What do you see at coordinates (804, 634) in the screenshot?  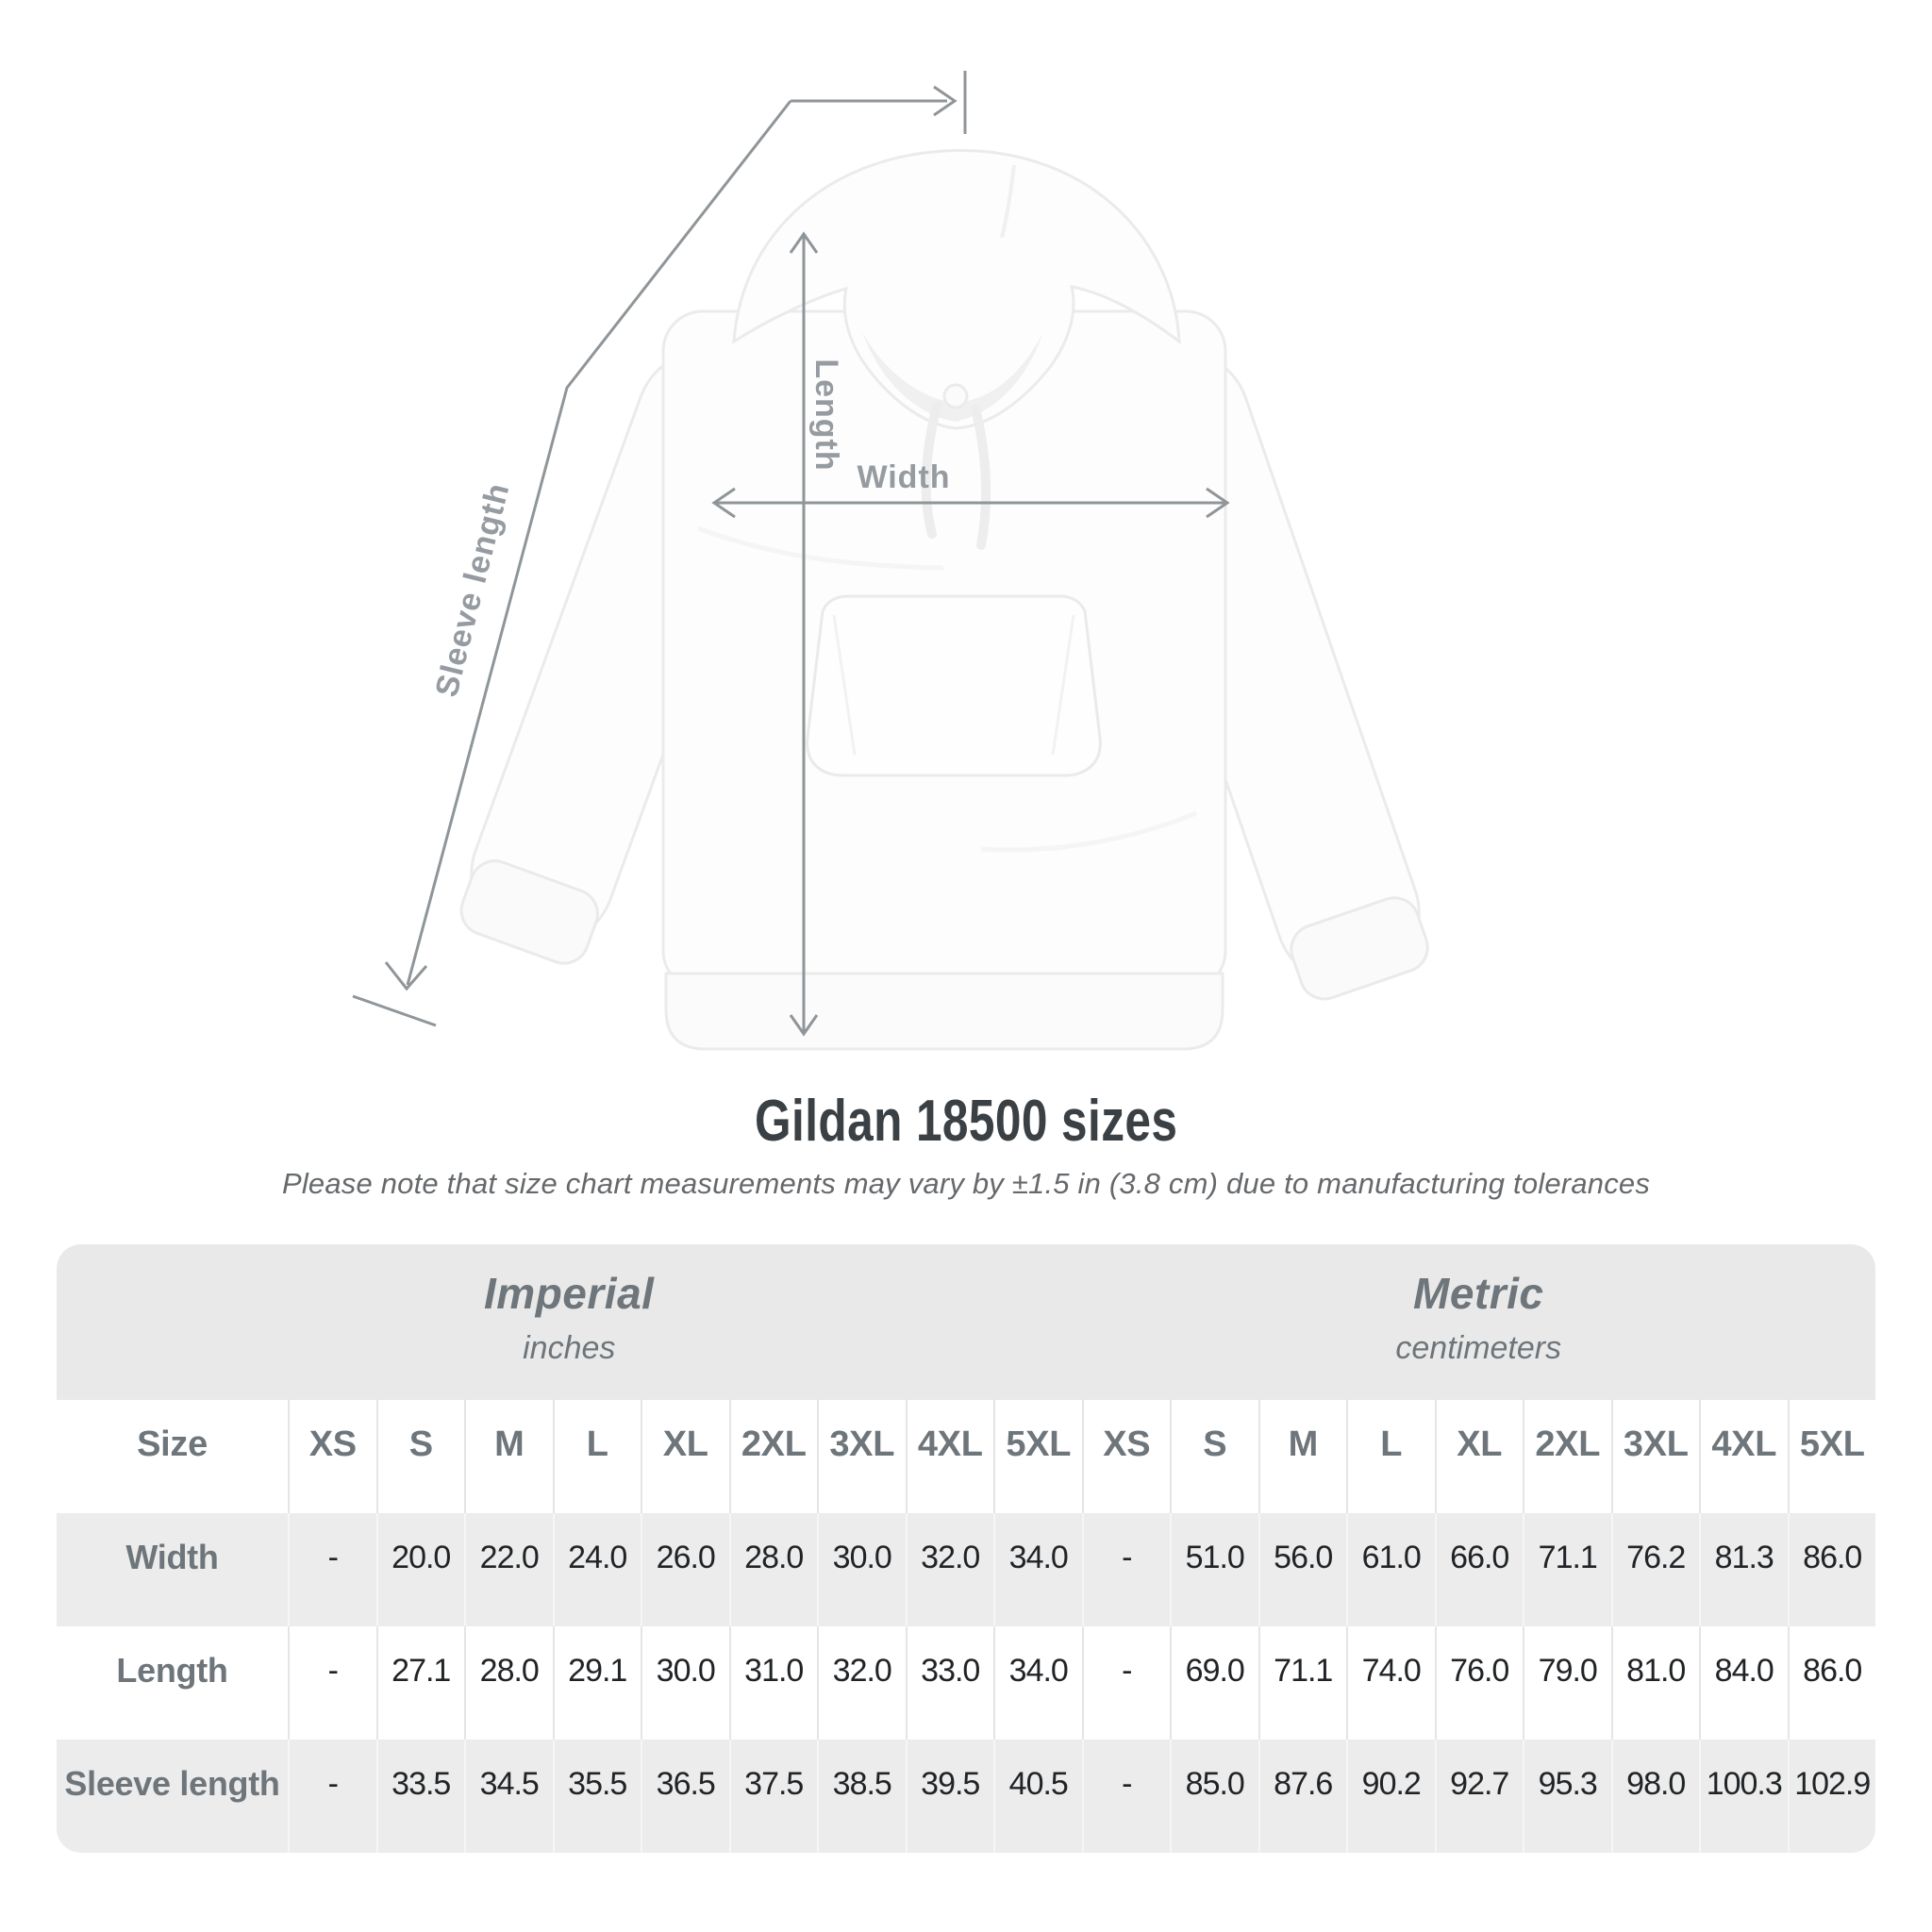 I see `length-dimension-line` at bounding box center [804, 634].